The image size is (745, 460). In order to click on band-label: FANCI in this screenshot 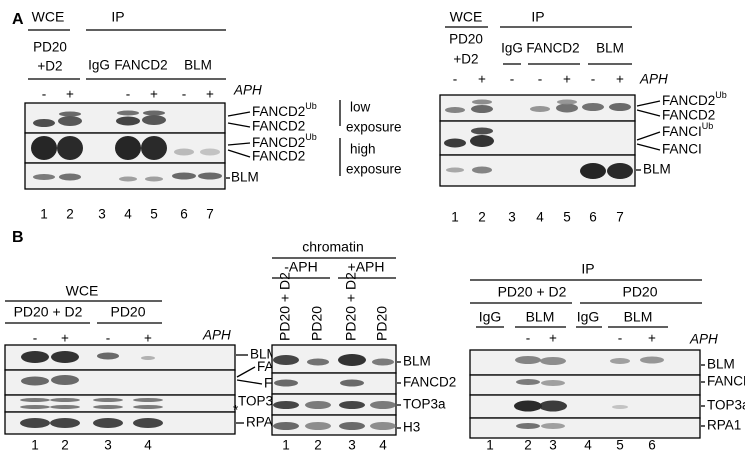, I will do `click(682, 149)`.